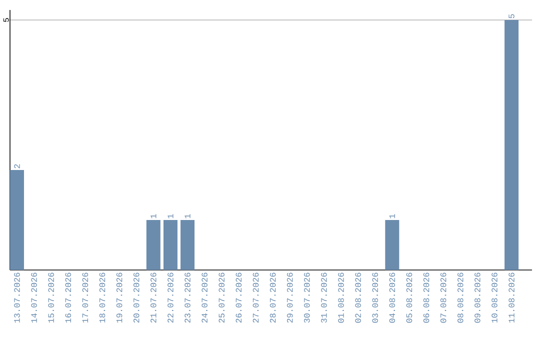 This screenshot has width=540, height=340. Describe the element at coordinates (205, 297) in the screenshot. I see `x-tick-label: 24.07.2026` at that location.